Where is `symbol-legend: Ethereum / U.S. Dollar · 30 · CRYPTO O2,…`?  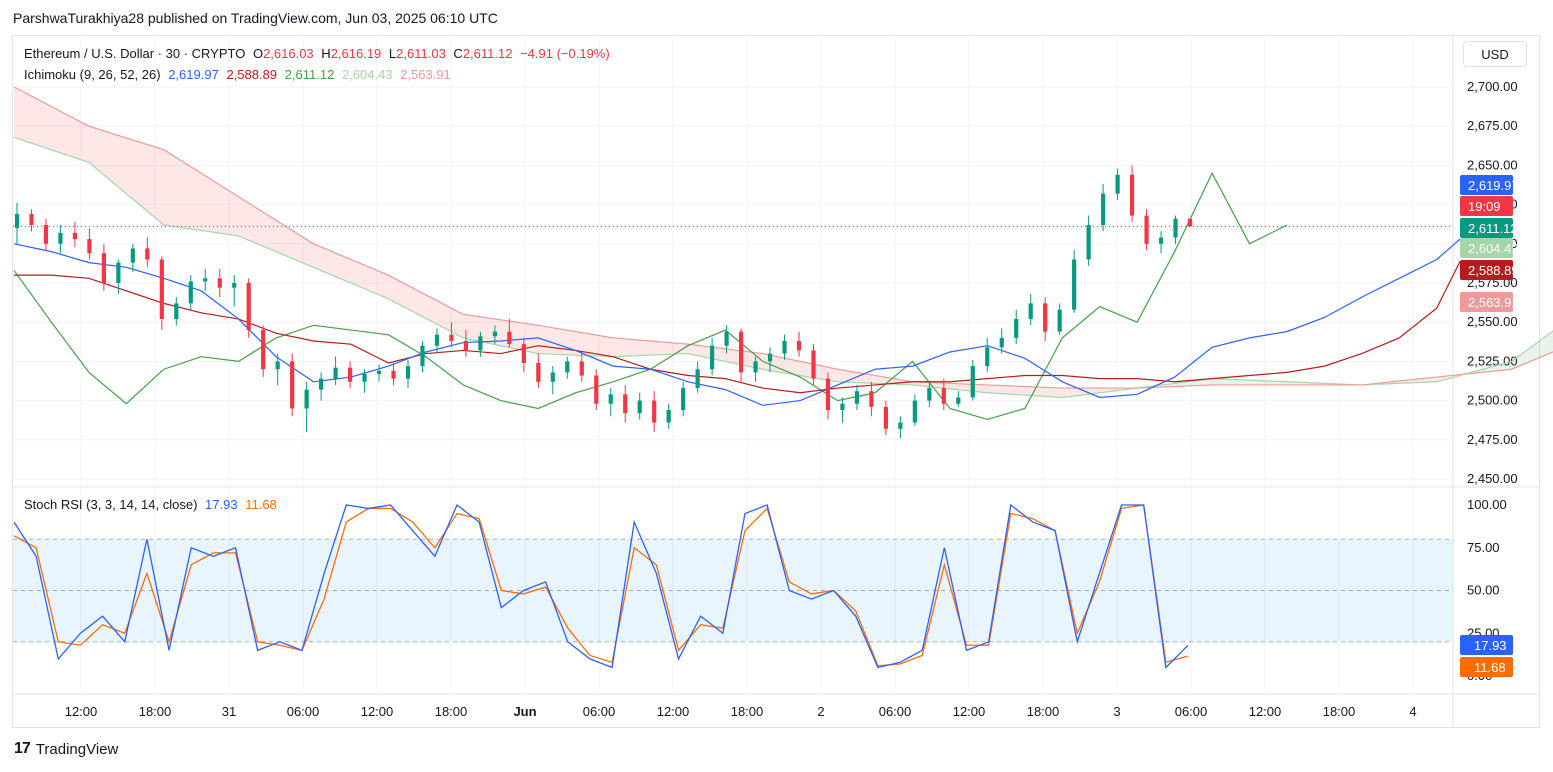 symbol-legend: Ethereum / U.S. Dollar · 30 · CRYPTO O2,… is located at coordinates (319, 53).